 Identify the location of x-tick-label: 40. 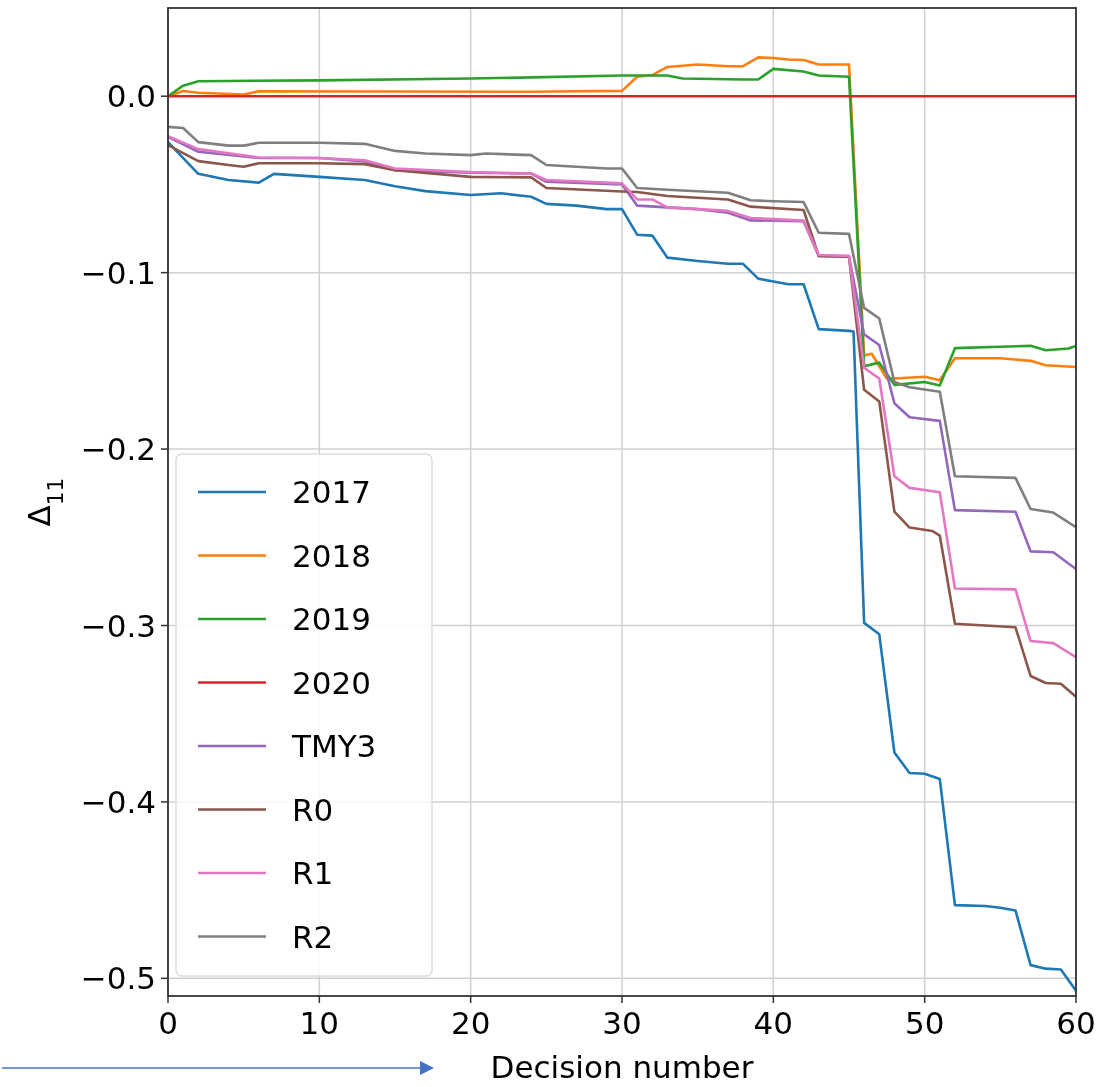
(773, 1023).